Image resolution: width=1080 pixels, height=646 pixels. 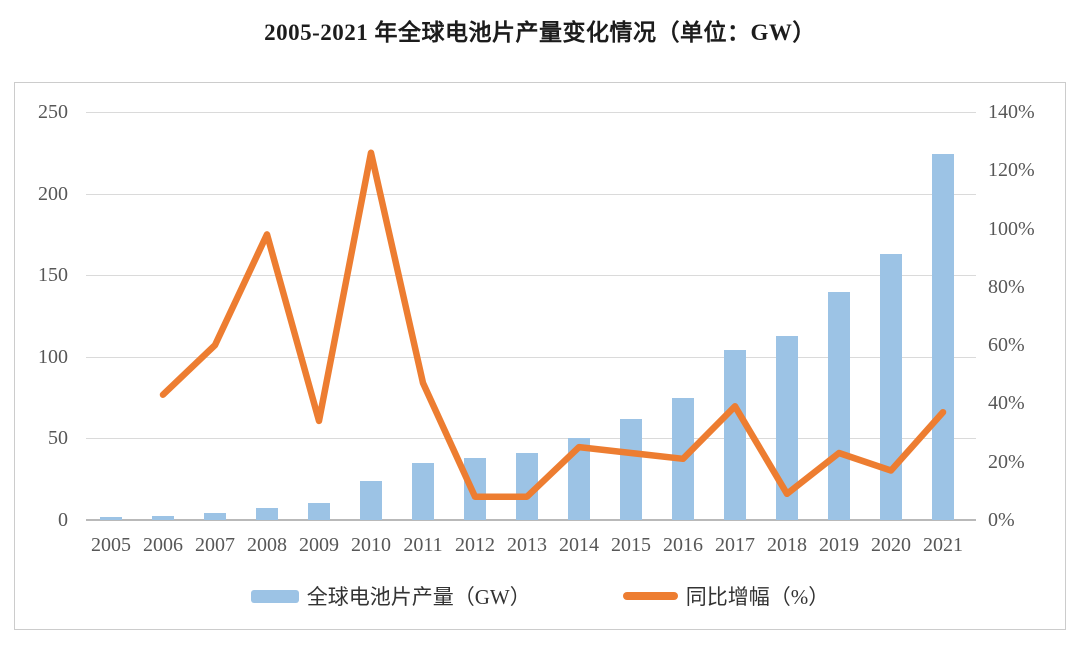 What do you see at coordinates (274, 596) in the screenshot?
I see `bar-series-swatch` at bounding box center [274, 596].